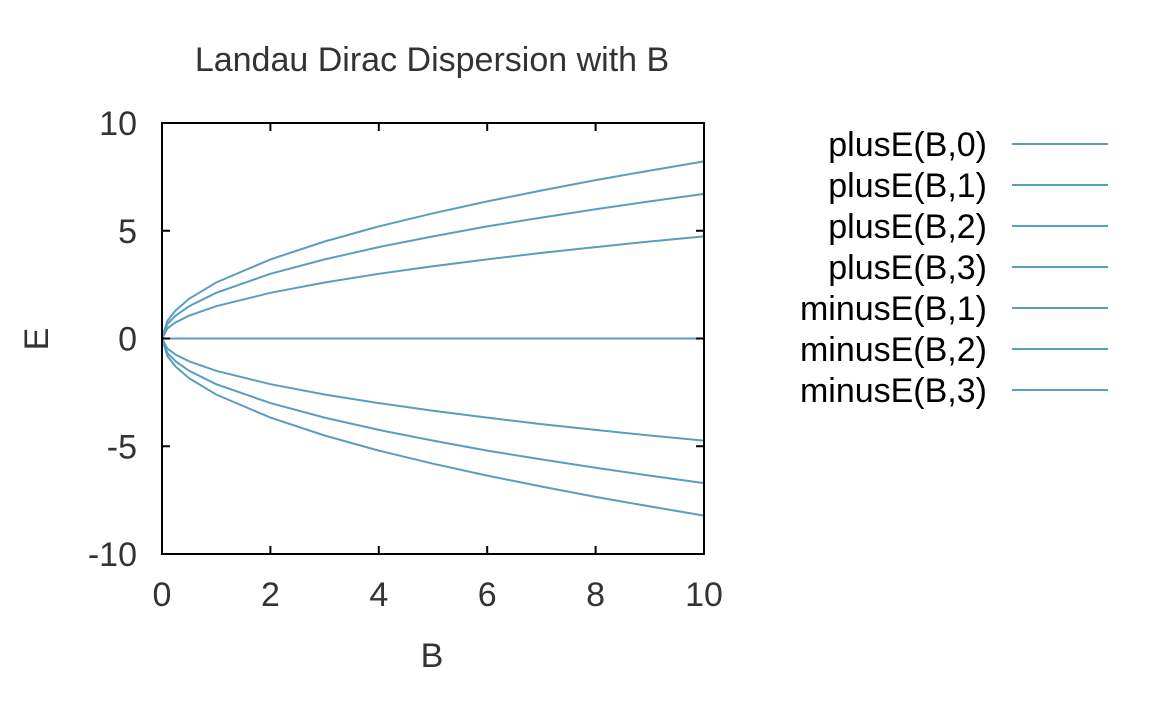 The width and height of the screenshot is (1152, 720). What do you see at coordinates (432, 60) in the screenshot?
I see `chart-title: Landau Dirac Dispersion with B` at bounding box center [432, 60].